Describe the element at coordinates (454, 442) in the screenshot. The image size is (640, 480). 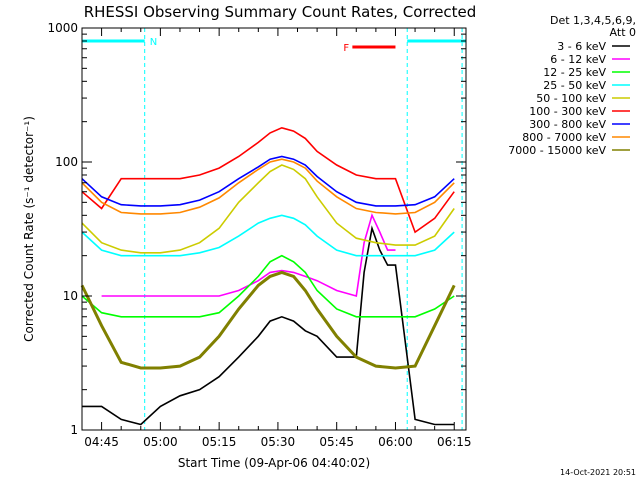
I see `x-tick-label: 06:15` at that location.